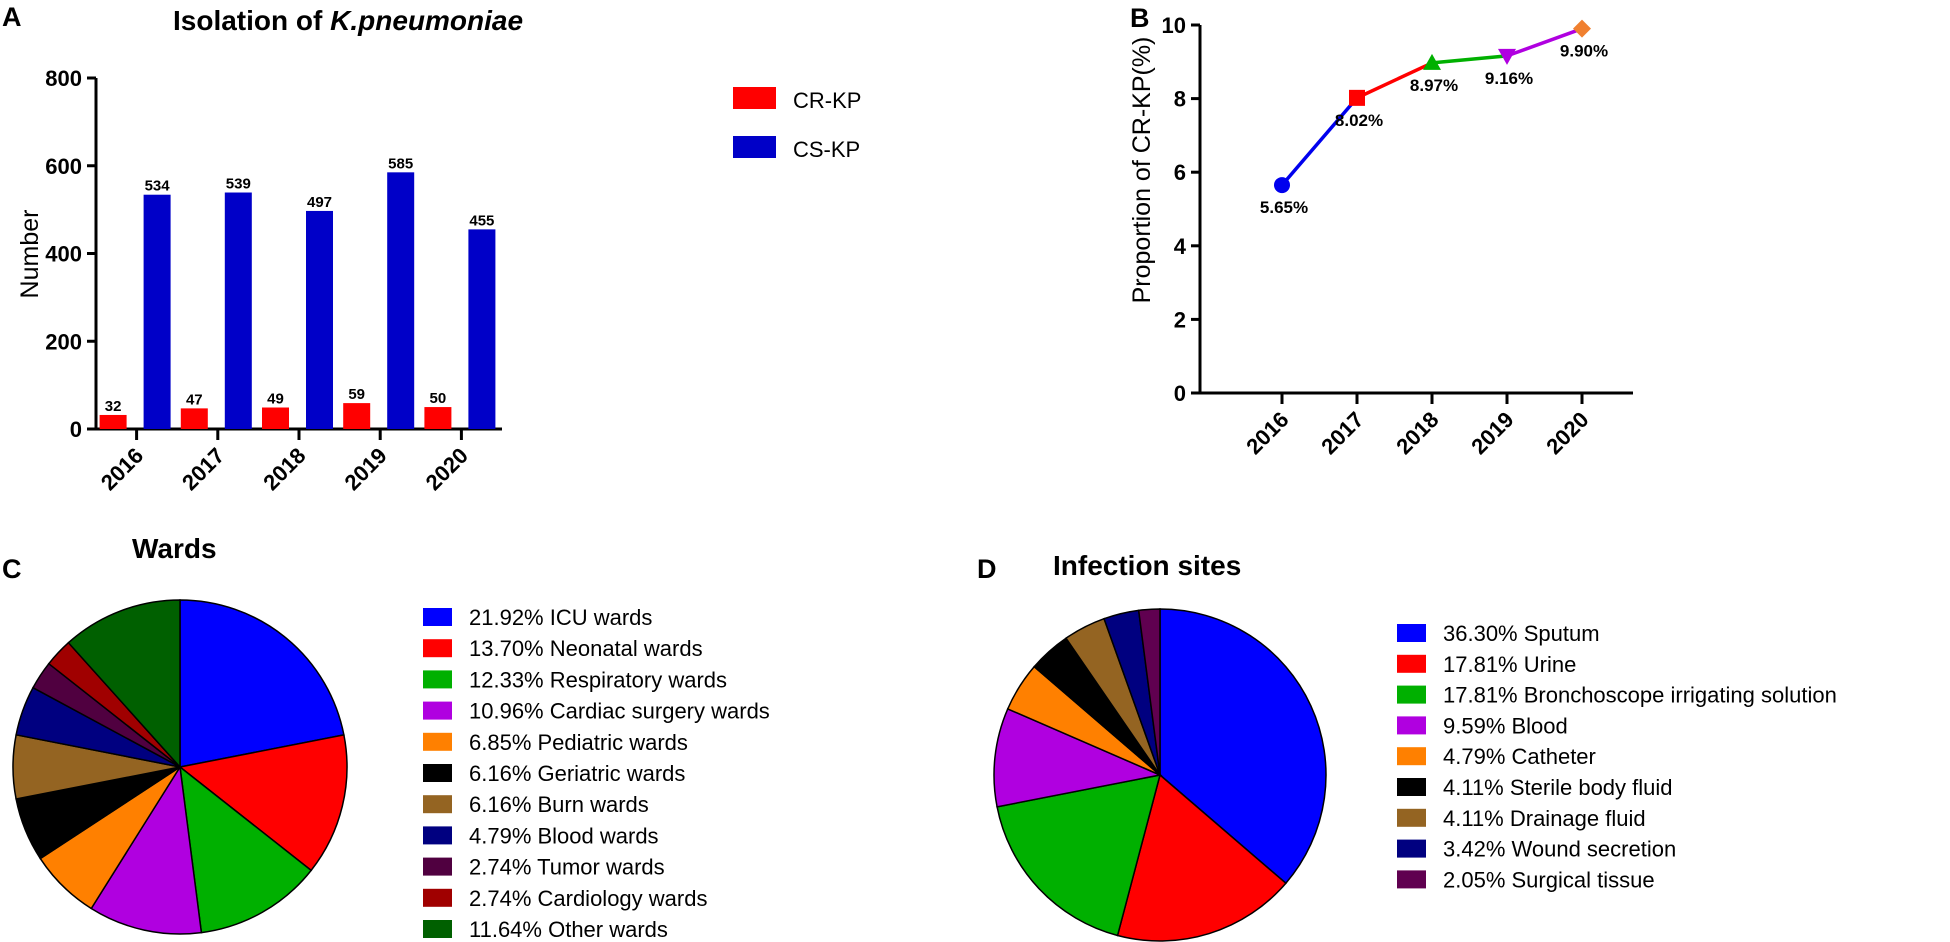  What do you see at coordinates (401, 301) in the screenshot?
I see `bar-cs-kp-2019` at bounding box center [401, 301].